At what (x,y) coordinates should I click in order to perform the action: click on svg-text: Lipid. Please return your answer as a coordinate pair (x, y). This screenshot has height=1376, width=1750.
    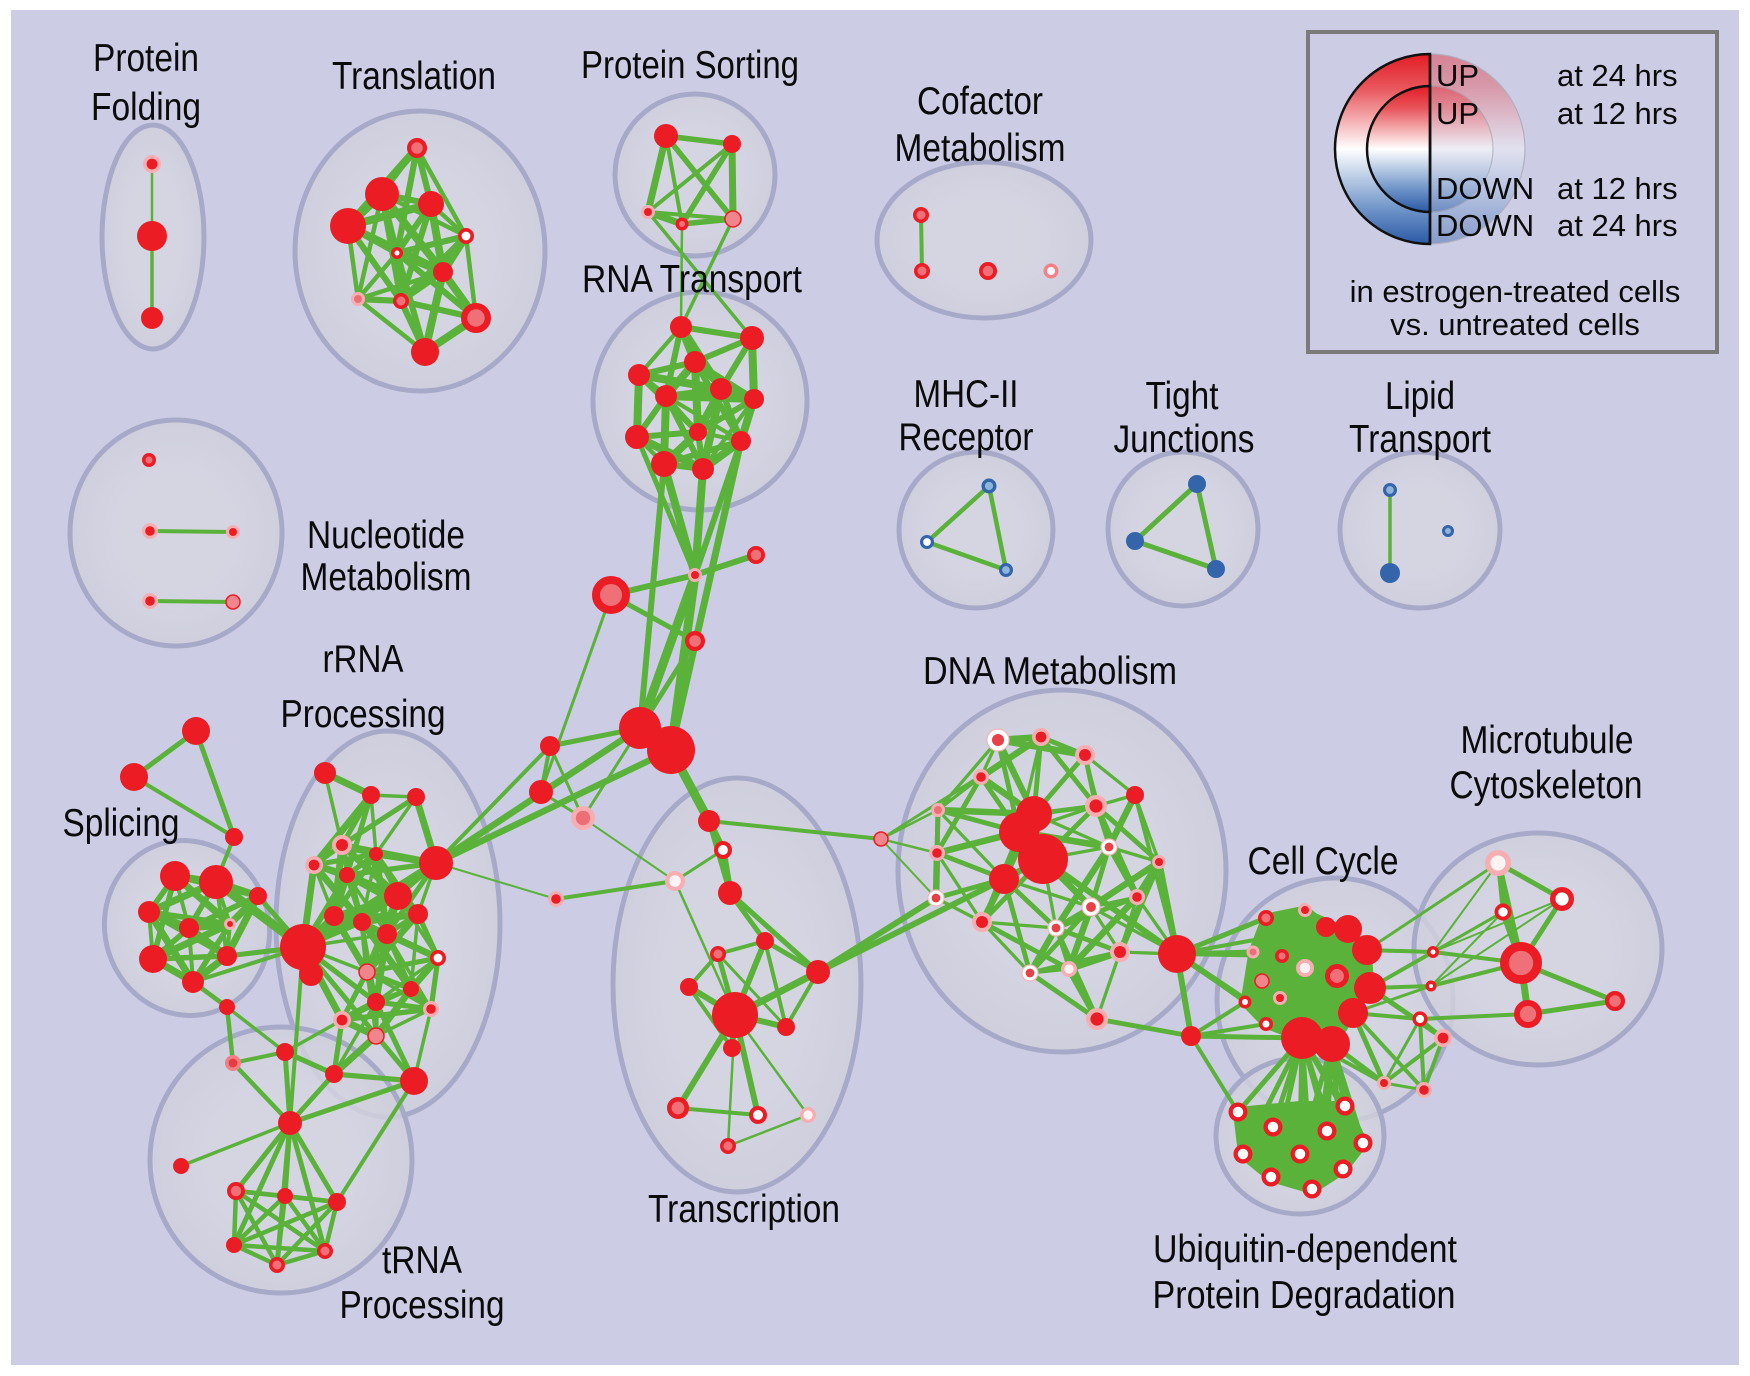
    Looking at the image, I should click on (1420, 396).